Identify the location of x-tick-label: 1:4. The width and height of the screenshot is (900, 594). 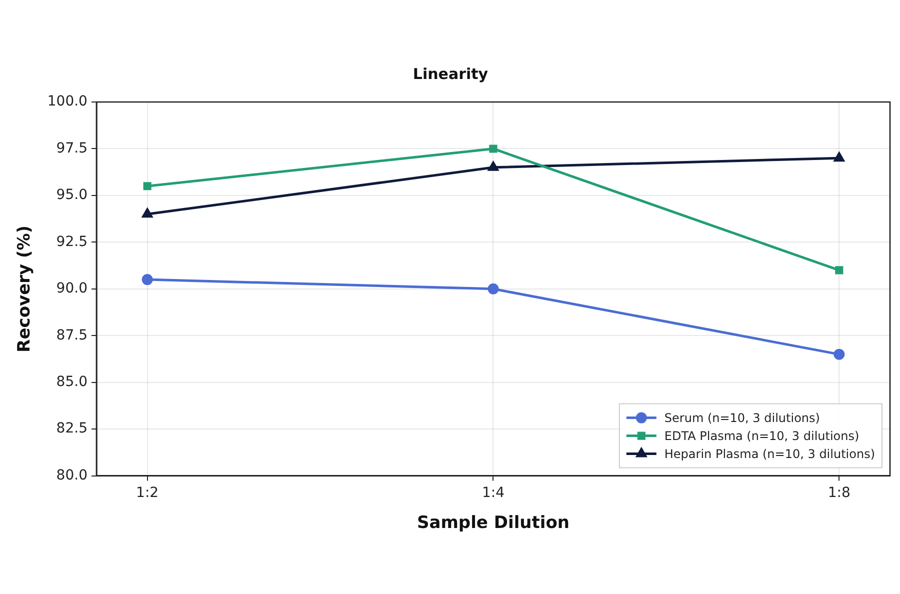
(493, 492).